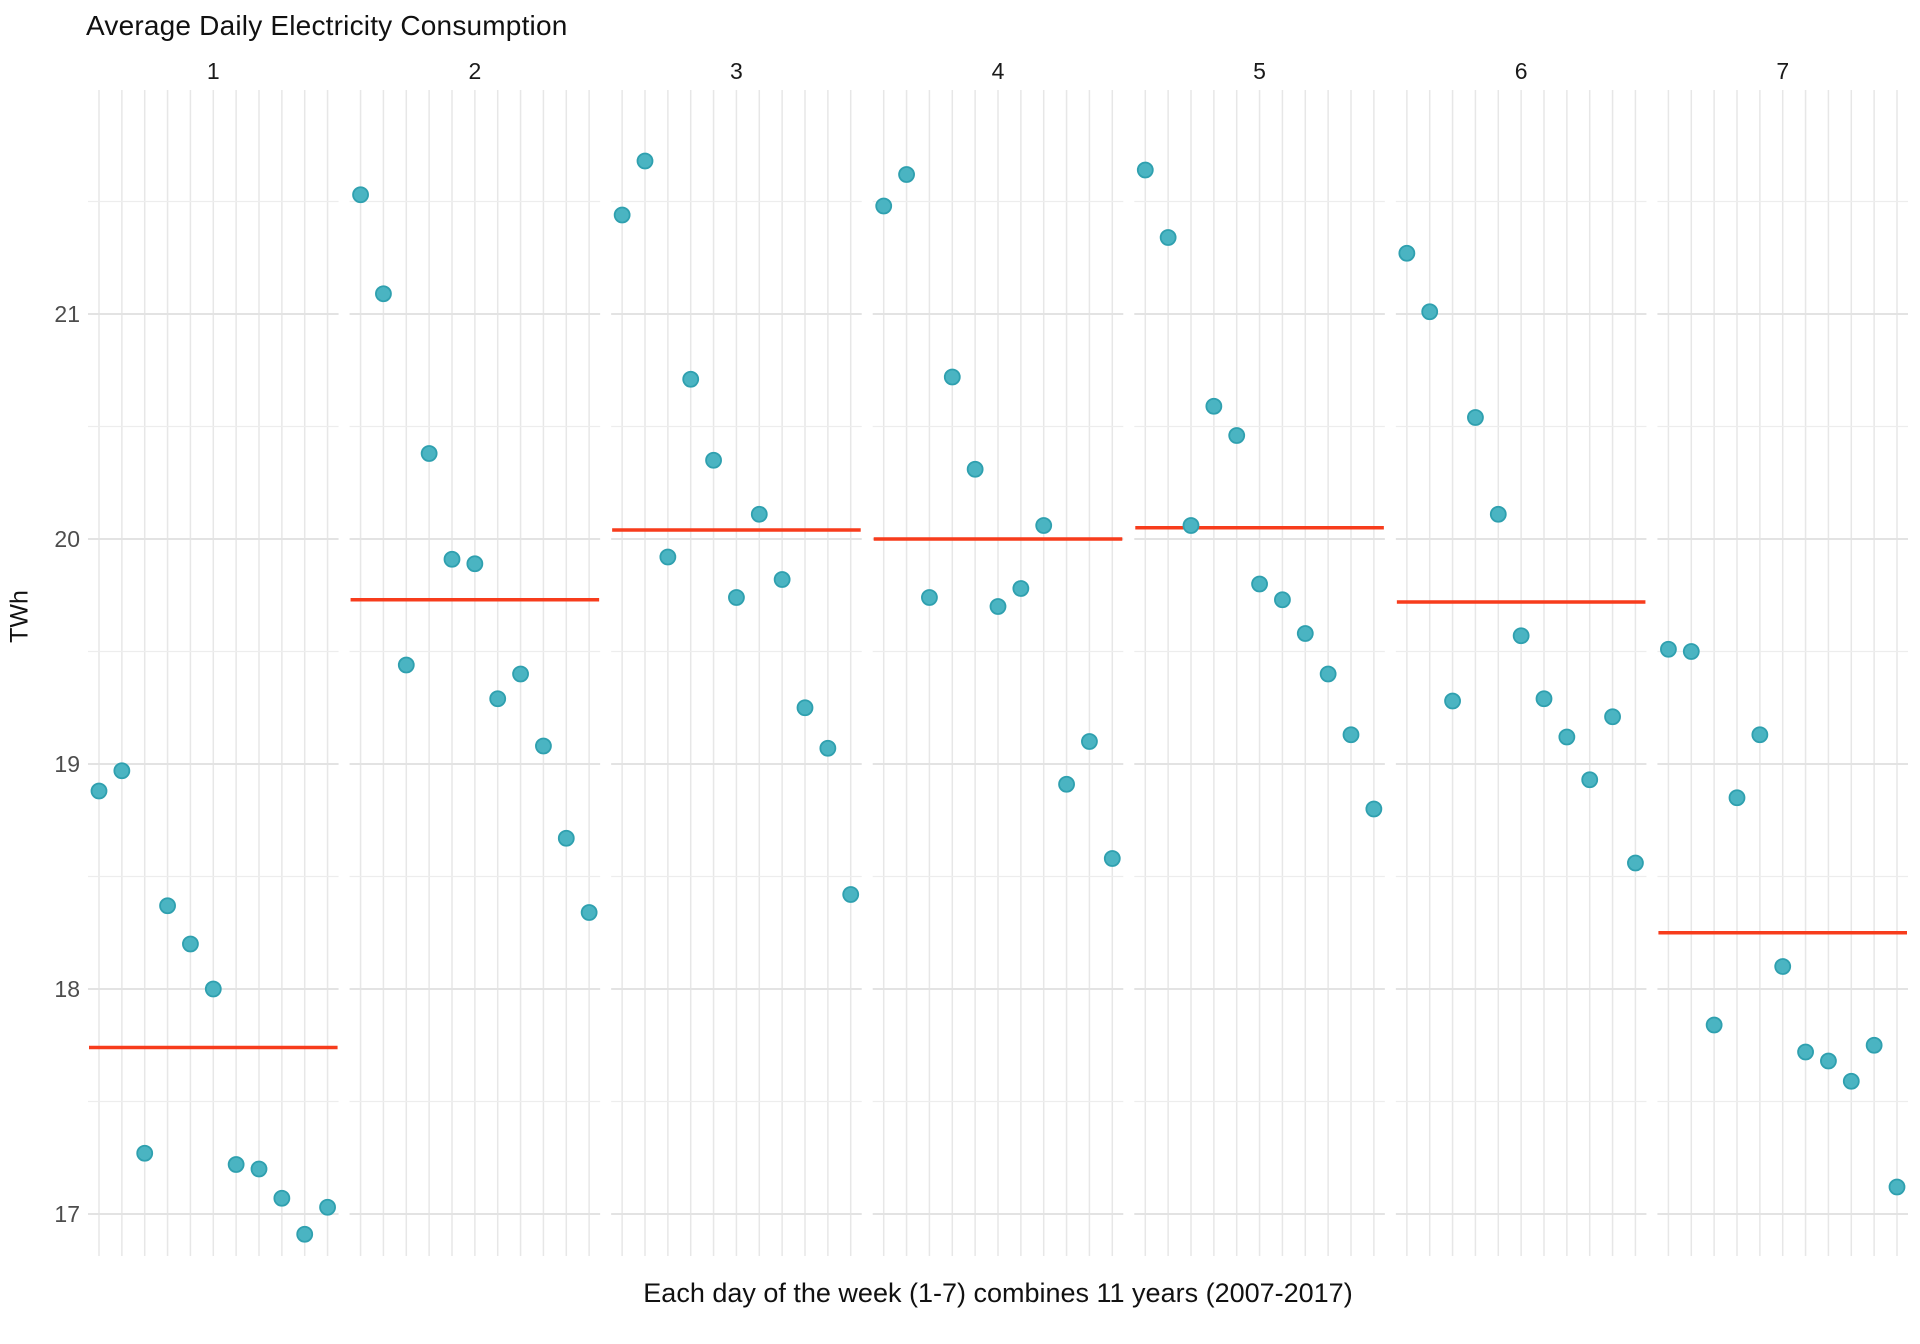 The width and height of the screenshot is (1920, 1344). I want to click on facet-label: 2, so click(474, 71).